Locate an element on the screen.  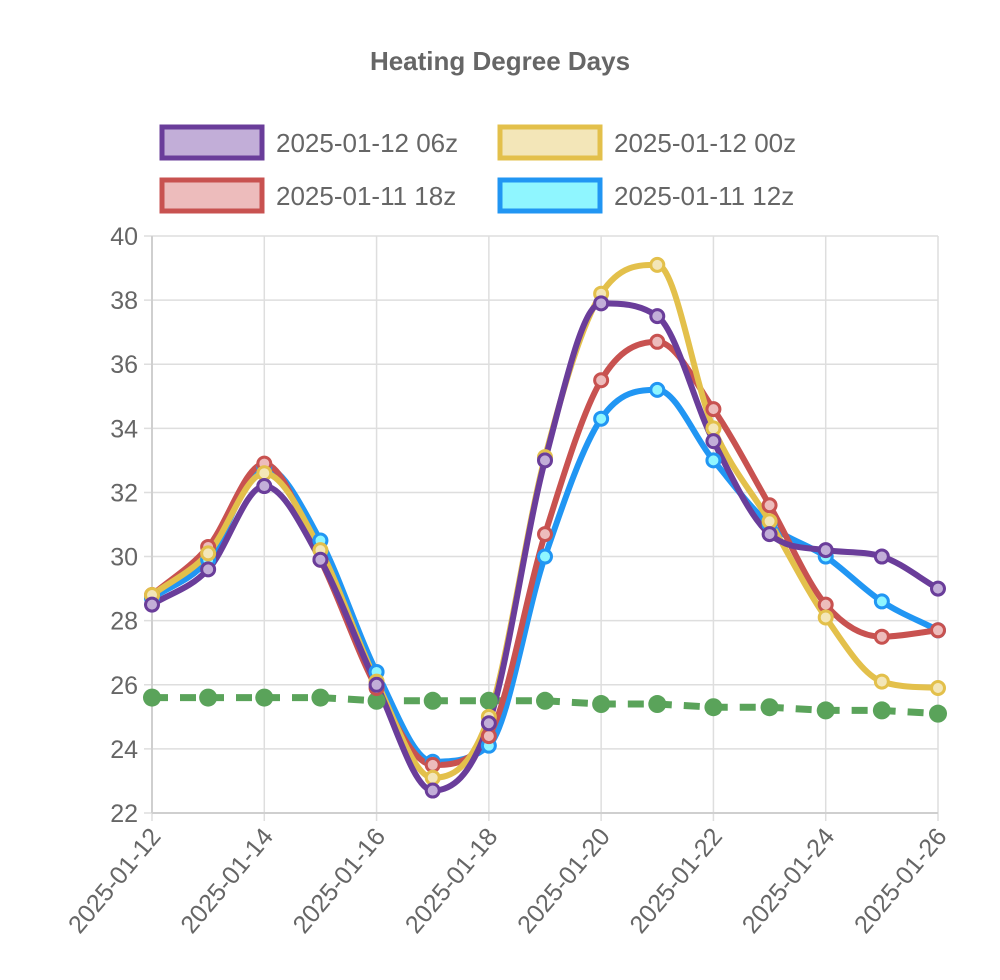
legend-label-2025-01-12-06z: 2025-01-12 06z is located at coordinates (367, 143).